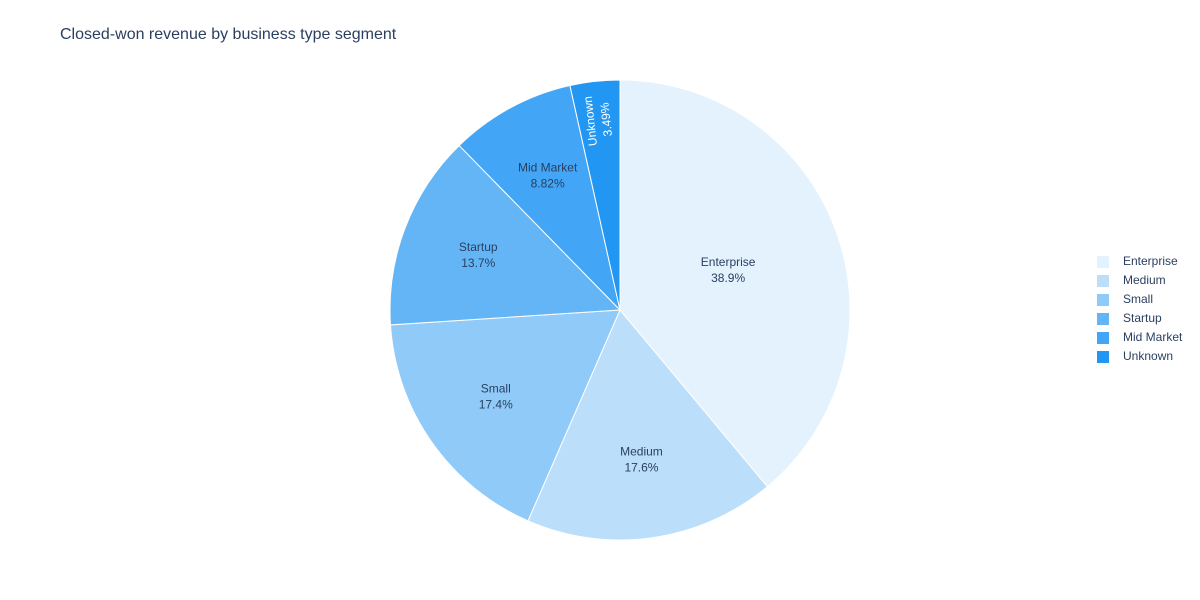 This screenshot has width=1200, height=600. I want to click on slice-value: 8.82%, so click(548, 184).